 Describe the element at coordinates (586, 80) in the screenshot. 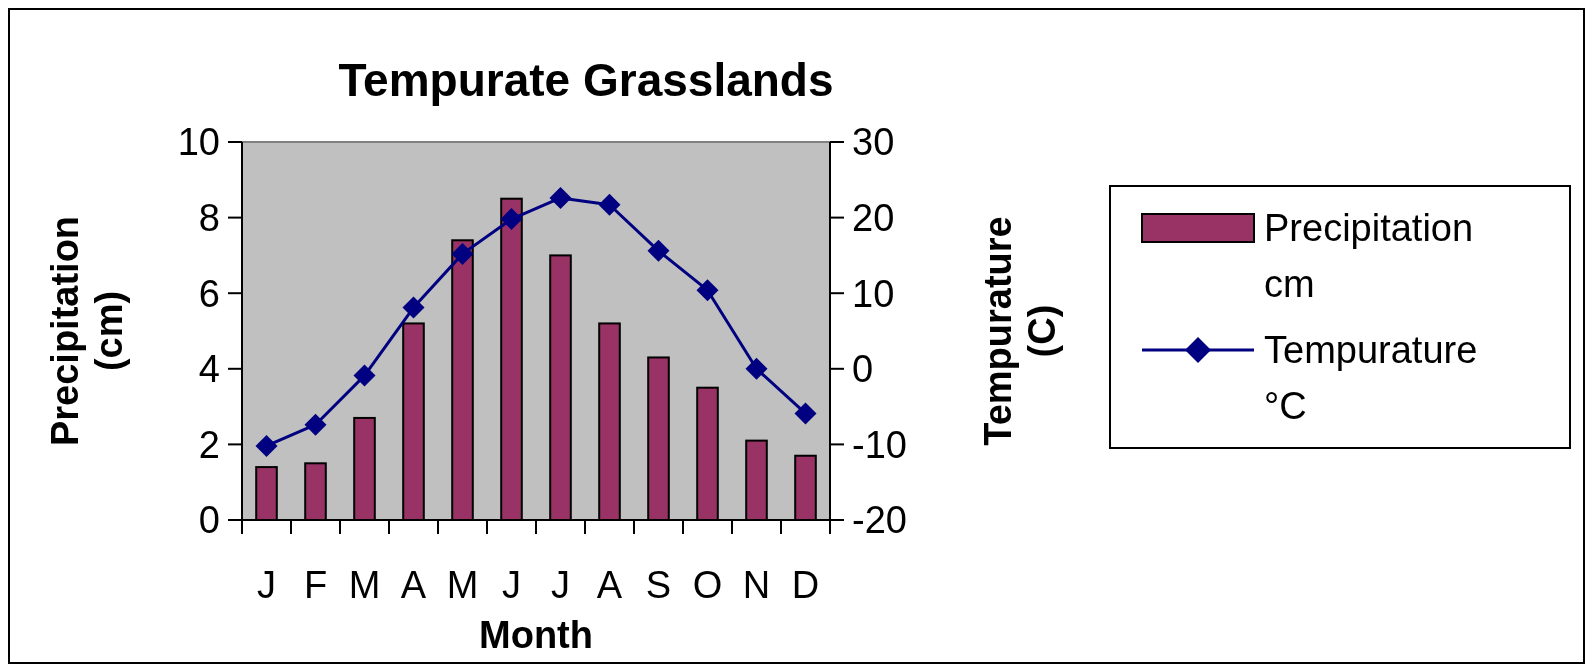

I see `chart-title: Tempurate Grasslands` at that location.